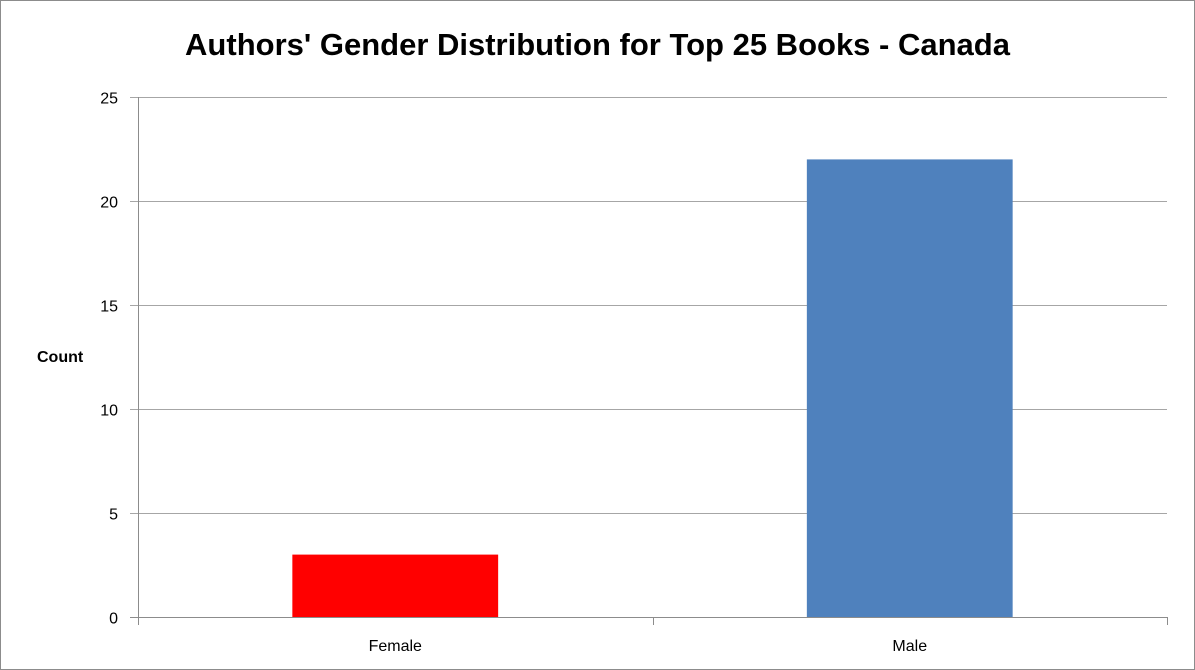  Describe the element at coordinates (909, 646) in the screenshot. I see `x-tick-label: Male` at that location.